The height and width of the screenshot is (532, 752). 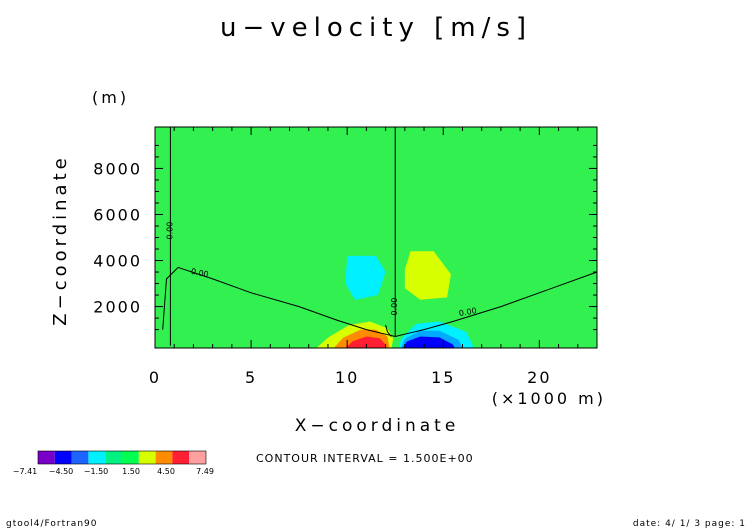 What do you see at coordinates (117, 307) in the screenshot?
I see `y-tick-label: 2000` at bounding box center [117, 307].